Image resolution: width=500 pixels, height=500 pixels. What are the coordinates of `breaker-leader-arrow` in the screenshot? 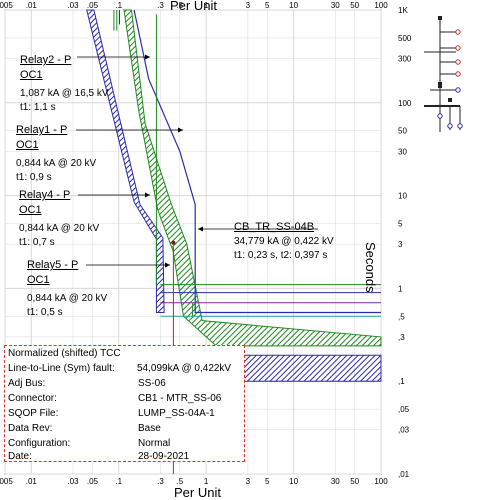 It's located at (200, 229).